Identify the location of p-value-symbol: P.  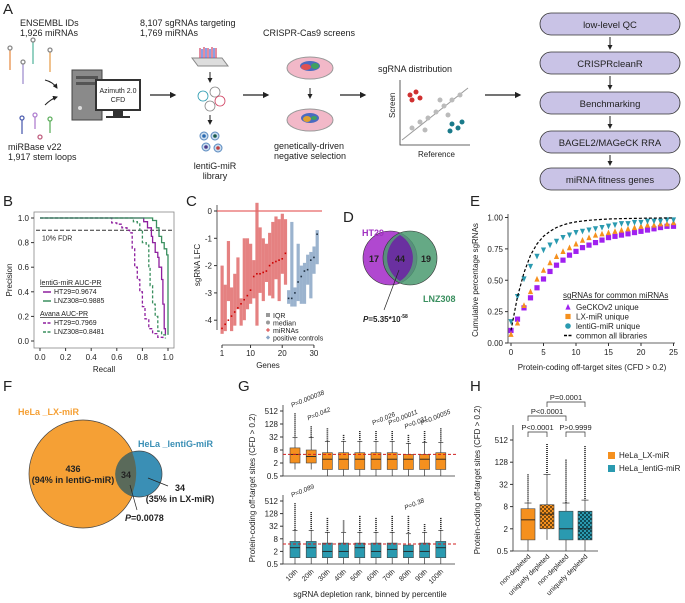
(366, 319).